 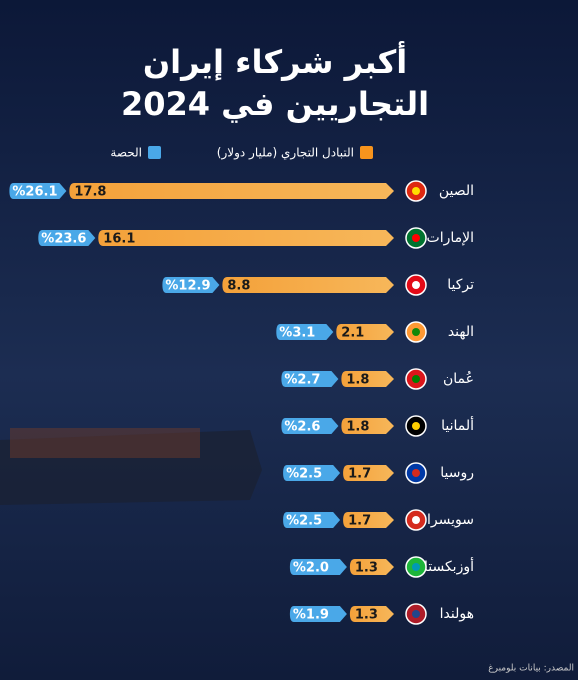 I want to click on category-label: سويسرا, so click(x=450, y=520).